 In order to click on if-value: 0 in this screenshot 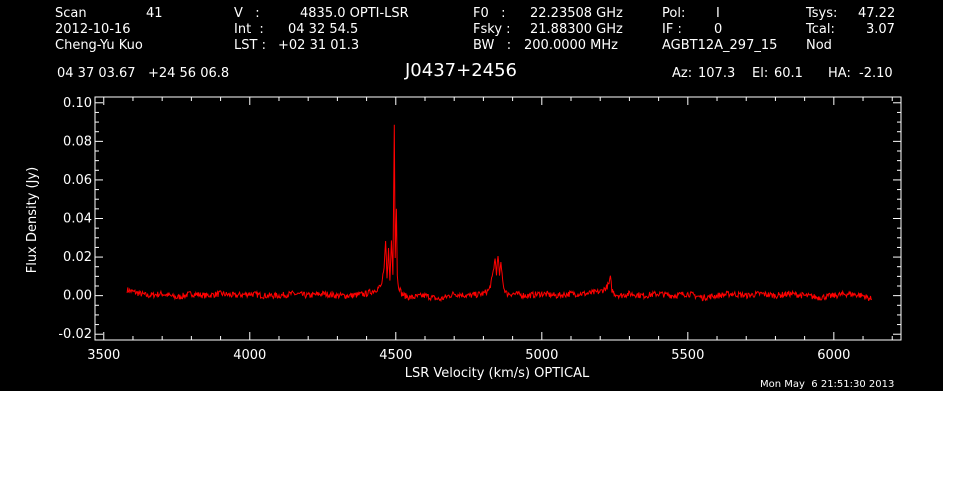, I will do `click(718, 29)`.